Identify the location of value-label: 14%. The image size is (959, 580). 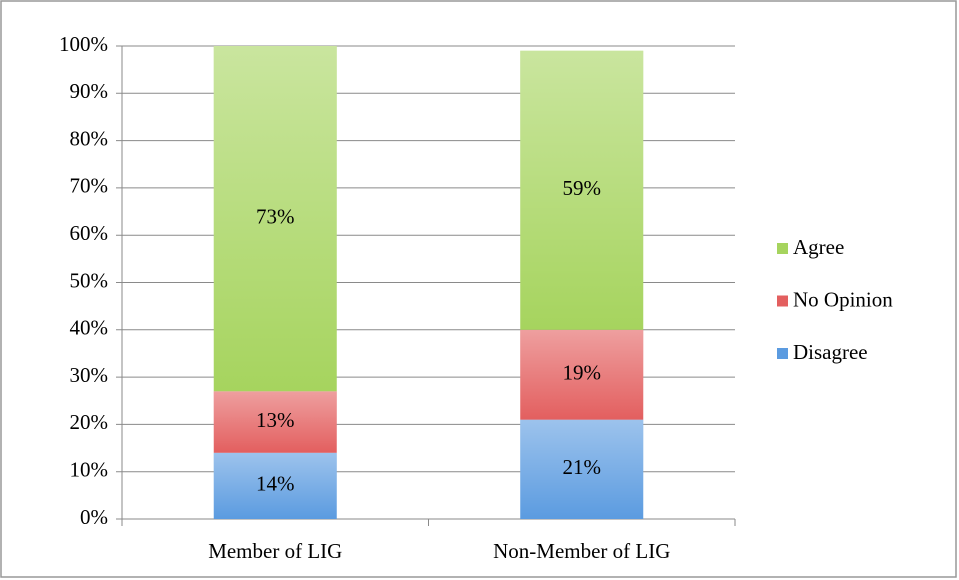
(275, 484).